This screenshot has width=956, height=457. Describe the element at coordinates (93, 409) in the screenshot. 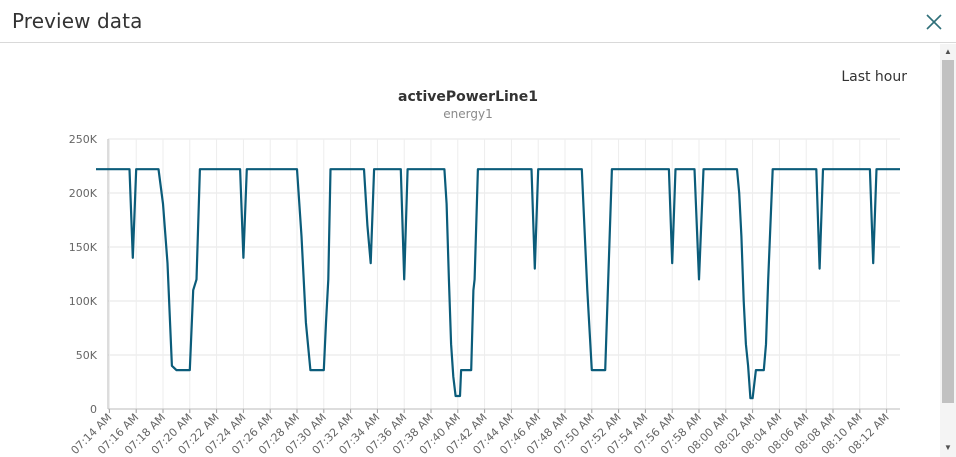

I see `y-tick-label: 0` at that location.